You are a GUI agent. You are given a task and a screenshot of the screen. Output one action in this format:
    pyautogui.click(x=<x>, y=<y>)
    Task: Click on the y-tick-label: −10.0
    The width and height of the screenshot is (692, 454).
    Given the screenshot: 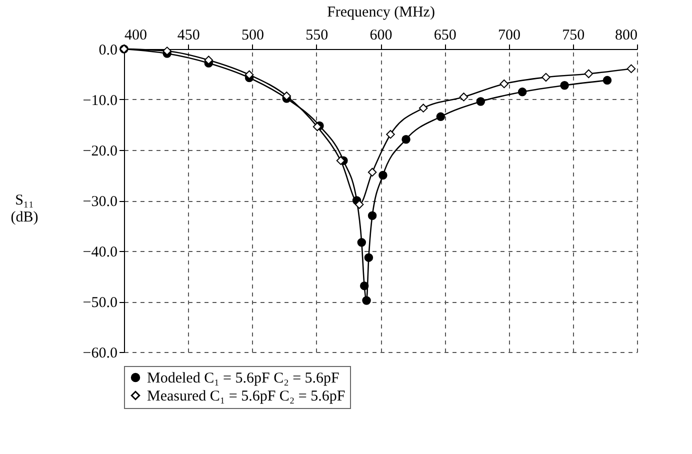 What is the action you would take?
    pyautogui.click(x=100, y=101)
    